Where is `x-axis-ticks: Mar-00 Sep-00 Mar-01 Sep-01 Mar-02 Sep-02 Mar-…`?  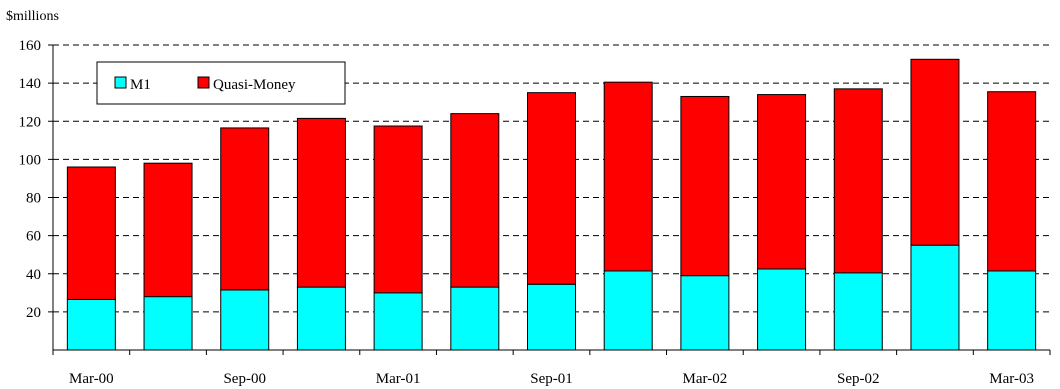
x-axis-ticks: Mar-00 Sep-00 Mar-01 Sep-01 Mar-02 Sep-02 Mar-… is located at coordinates (551, 368).